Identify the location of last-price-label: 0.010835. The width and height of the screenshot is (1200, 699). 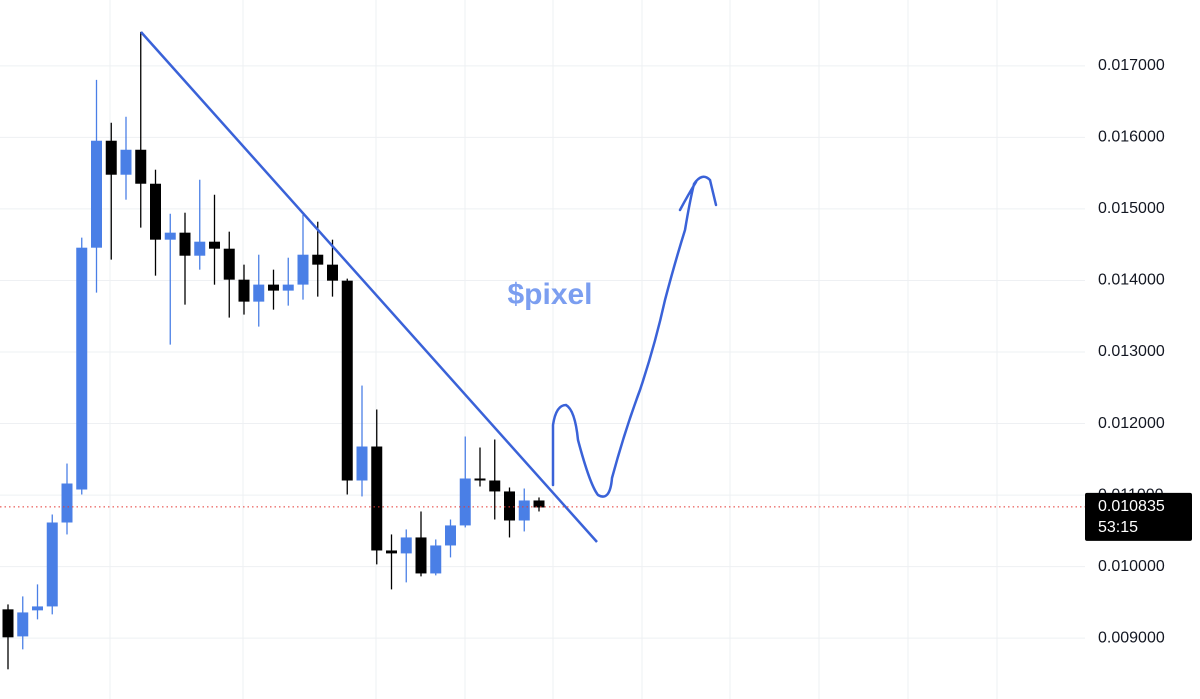
(1131, 506).